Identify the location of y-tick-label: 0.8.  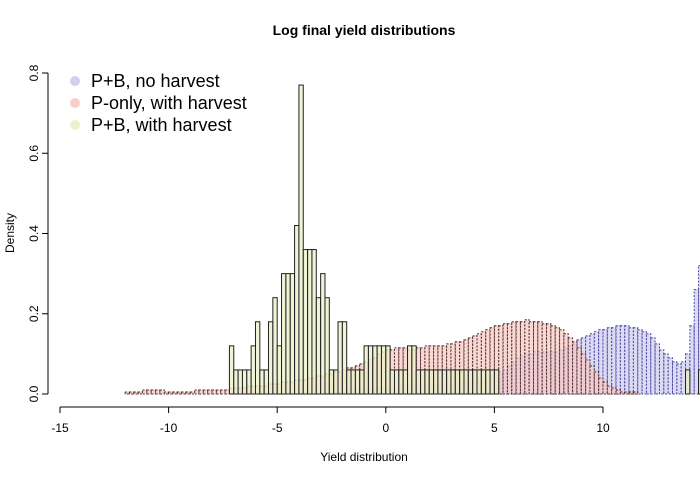
(34, 72).